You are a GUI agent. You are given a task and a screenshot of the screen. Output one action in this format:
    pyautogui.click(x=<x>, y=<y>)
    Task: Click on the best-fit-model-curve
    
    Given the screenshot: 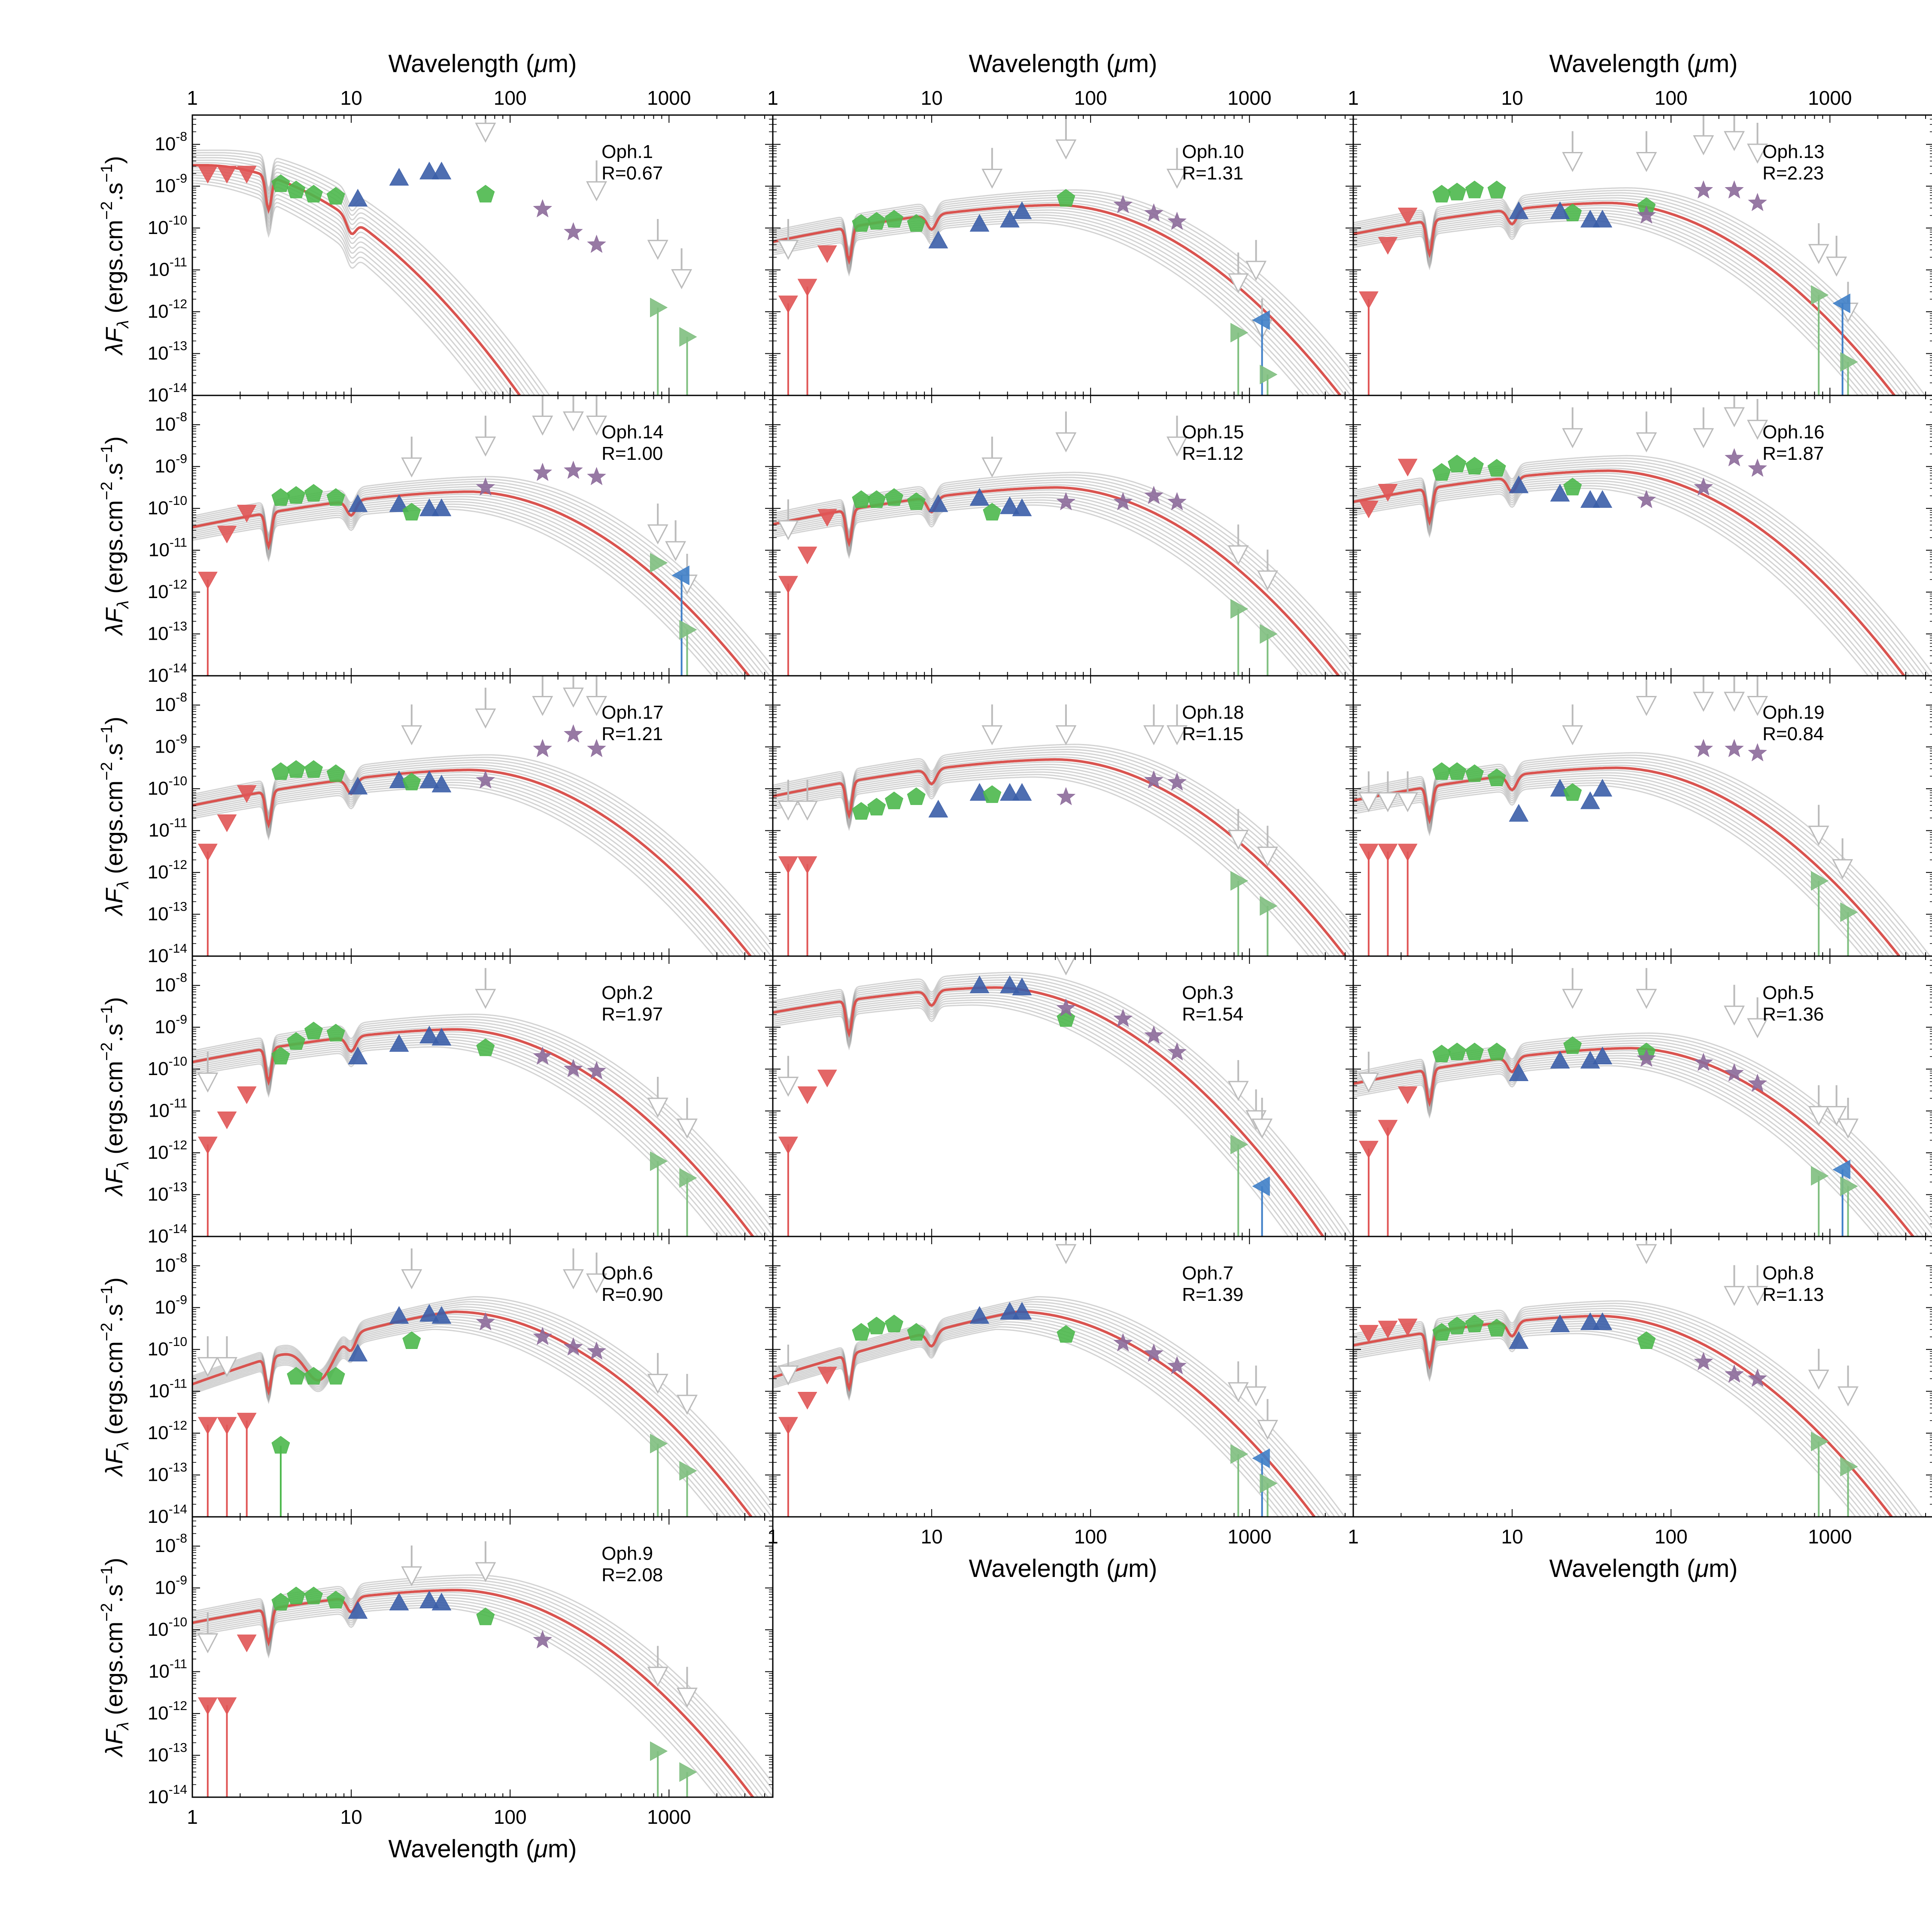 What is the action you would take?
    pyautogui.click(x=474, y=1693)
    